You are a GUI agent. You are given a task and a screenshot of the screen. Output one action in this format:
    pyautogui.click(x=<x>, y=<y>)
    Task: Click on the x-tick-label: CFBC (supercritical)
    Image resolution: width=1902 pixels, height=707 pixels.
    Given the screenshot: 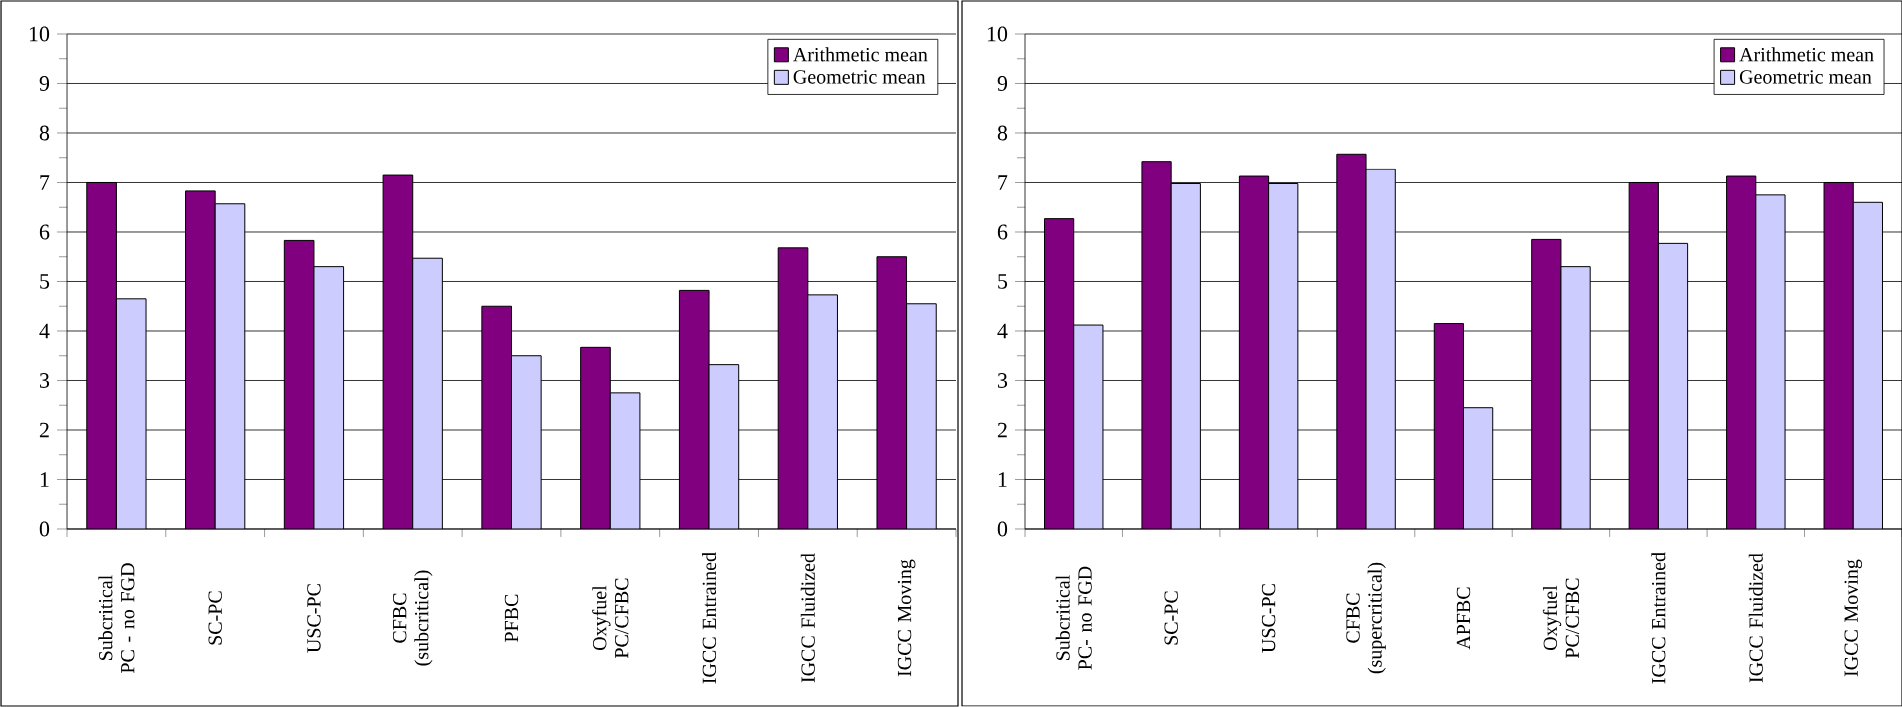 What is the action you would take?
    pyautogui.click(x=1366, y=618)
    